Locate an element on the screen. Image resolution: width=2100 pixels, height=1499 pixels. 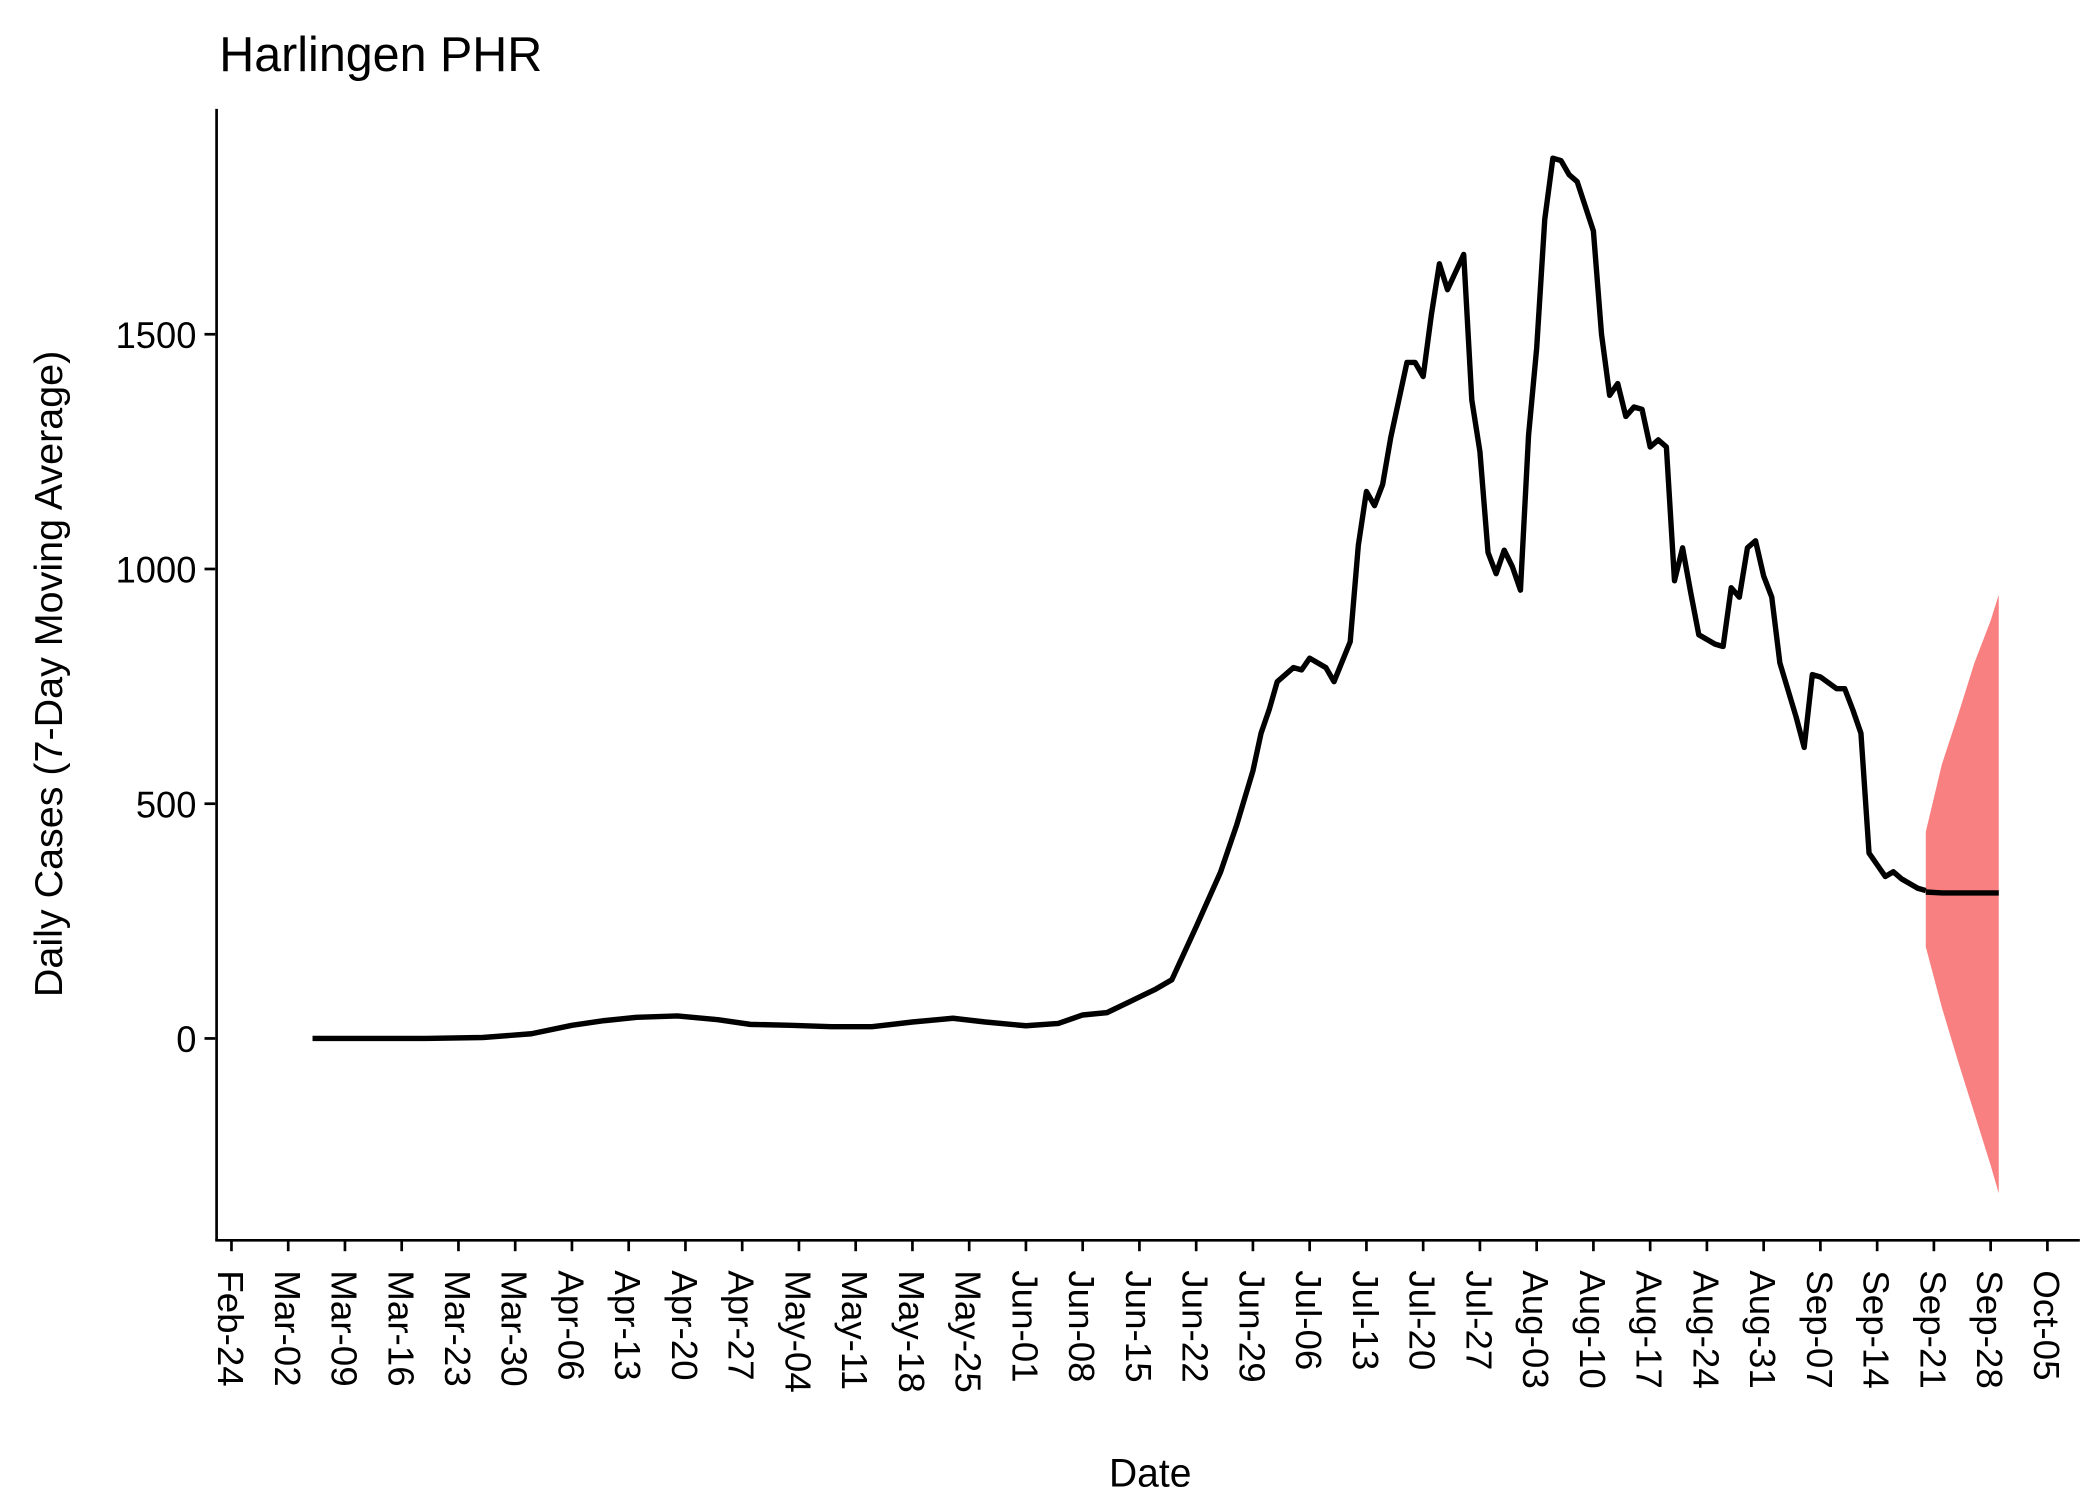
y-tick-label: 0 is located at coordinates (186, 1039).